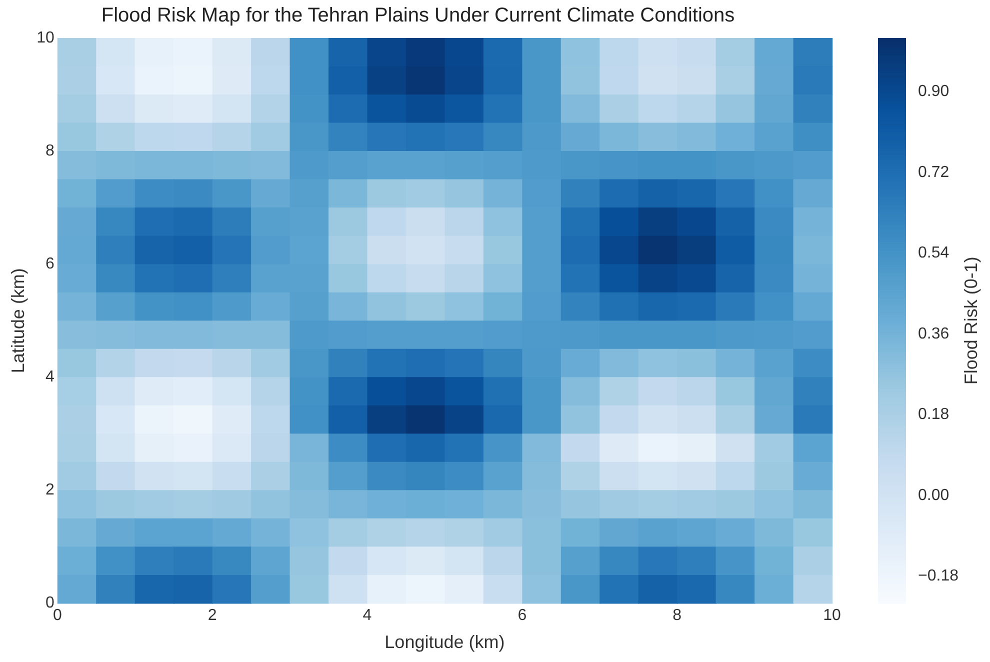 This screenshot has width=990, height=662. What do you see at coordinates (212, 615) in the screenshot?
I see `x-tick-label: 2` at bounding box center [212, 615].